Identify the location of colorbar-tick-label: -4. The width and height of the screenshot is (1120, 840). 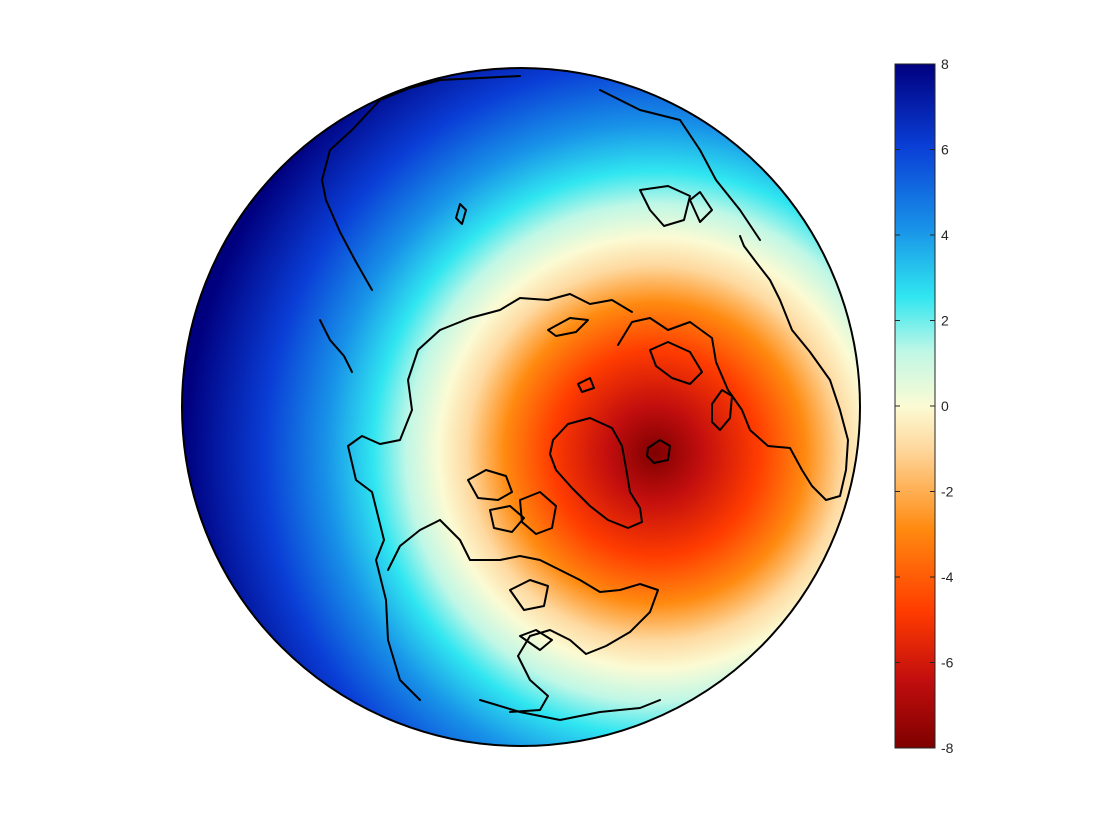
(947, 577).